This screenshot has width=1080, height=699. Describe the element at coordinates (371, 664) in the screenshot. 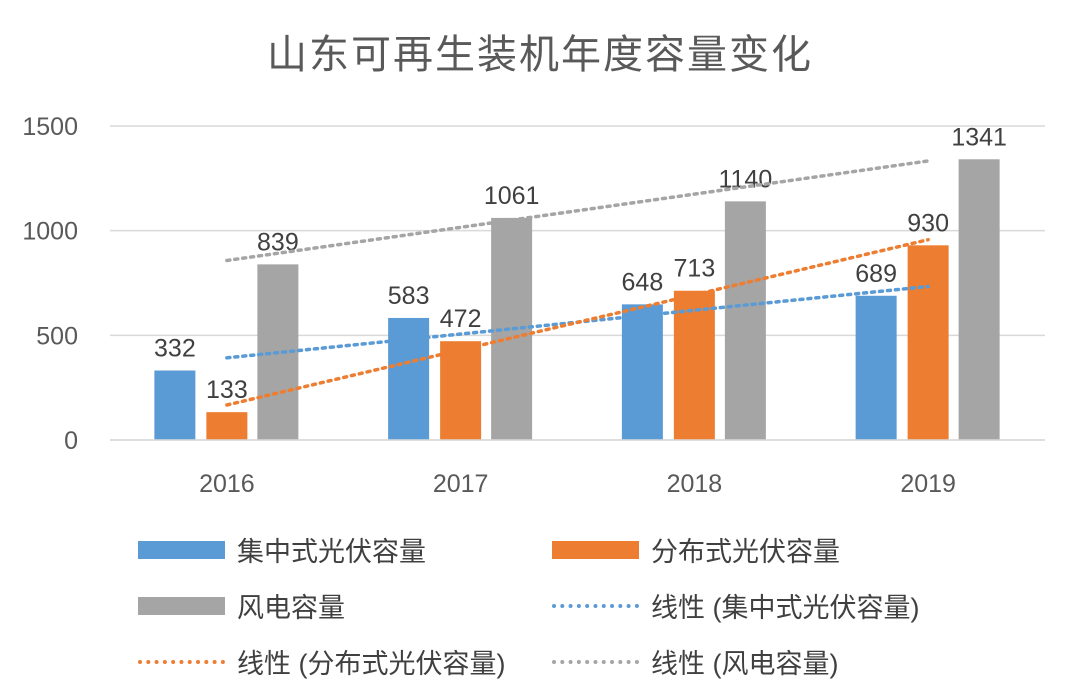

I see `legend-label: 线性 (分布式光伏容量)` at that location.